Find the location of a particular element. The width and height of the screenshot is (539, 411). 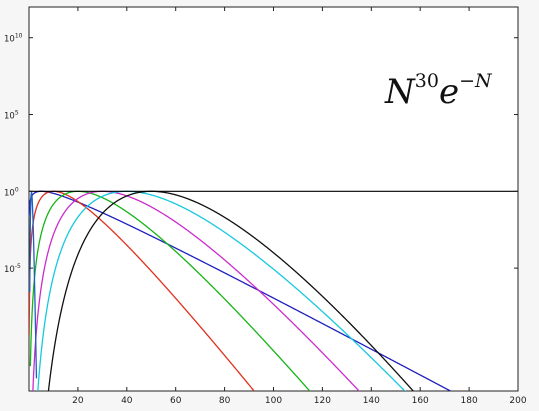

x-tick-label: 160 is located at coordinates (420, 401).